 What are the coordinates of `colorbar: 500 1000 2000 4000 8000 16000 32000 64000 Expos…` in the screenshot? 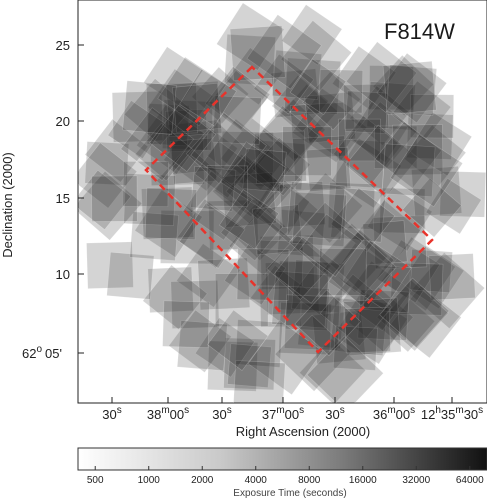 It's located at (282, 473).